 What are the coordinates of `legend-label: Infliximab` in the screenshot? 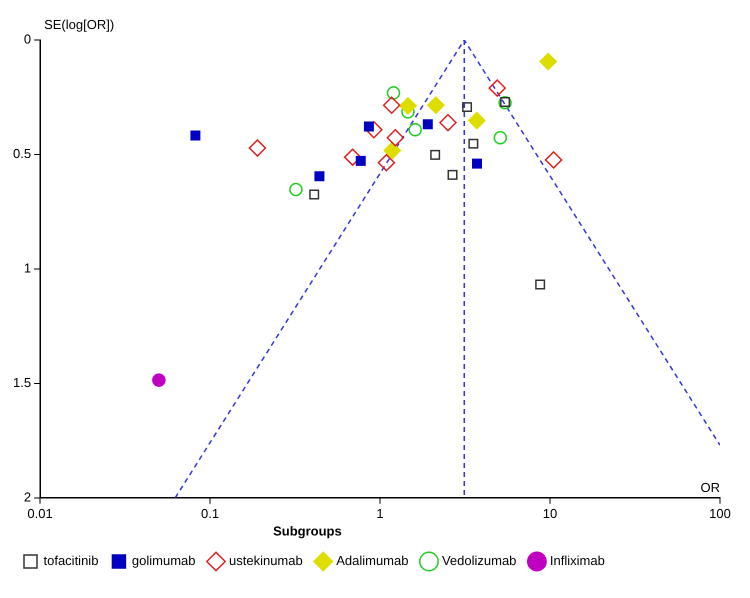 It's located at (577, 560).